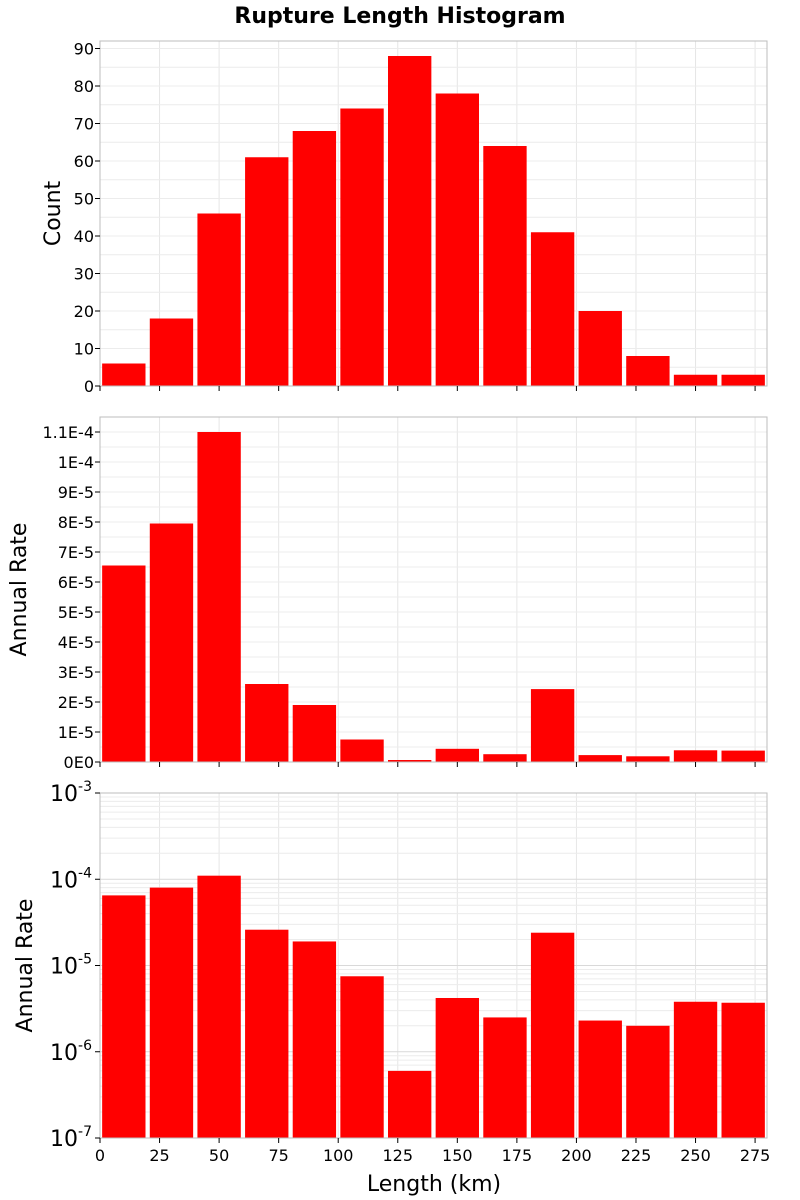  What do you see at coordinates (84, 199) in the screenshot?
I see `y-tick-label: 50` at bounding box center [84, 199].